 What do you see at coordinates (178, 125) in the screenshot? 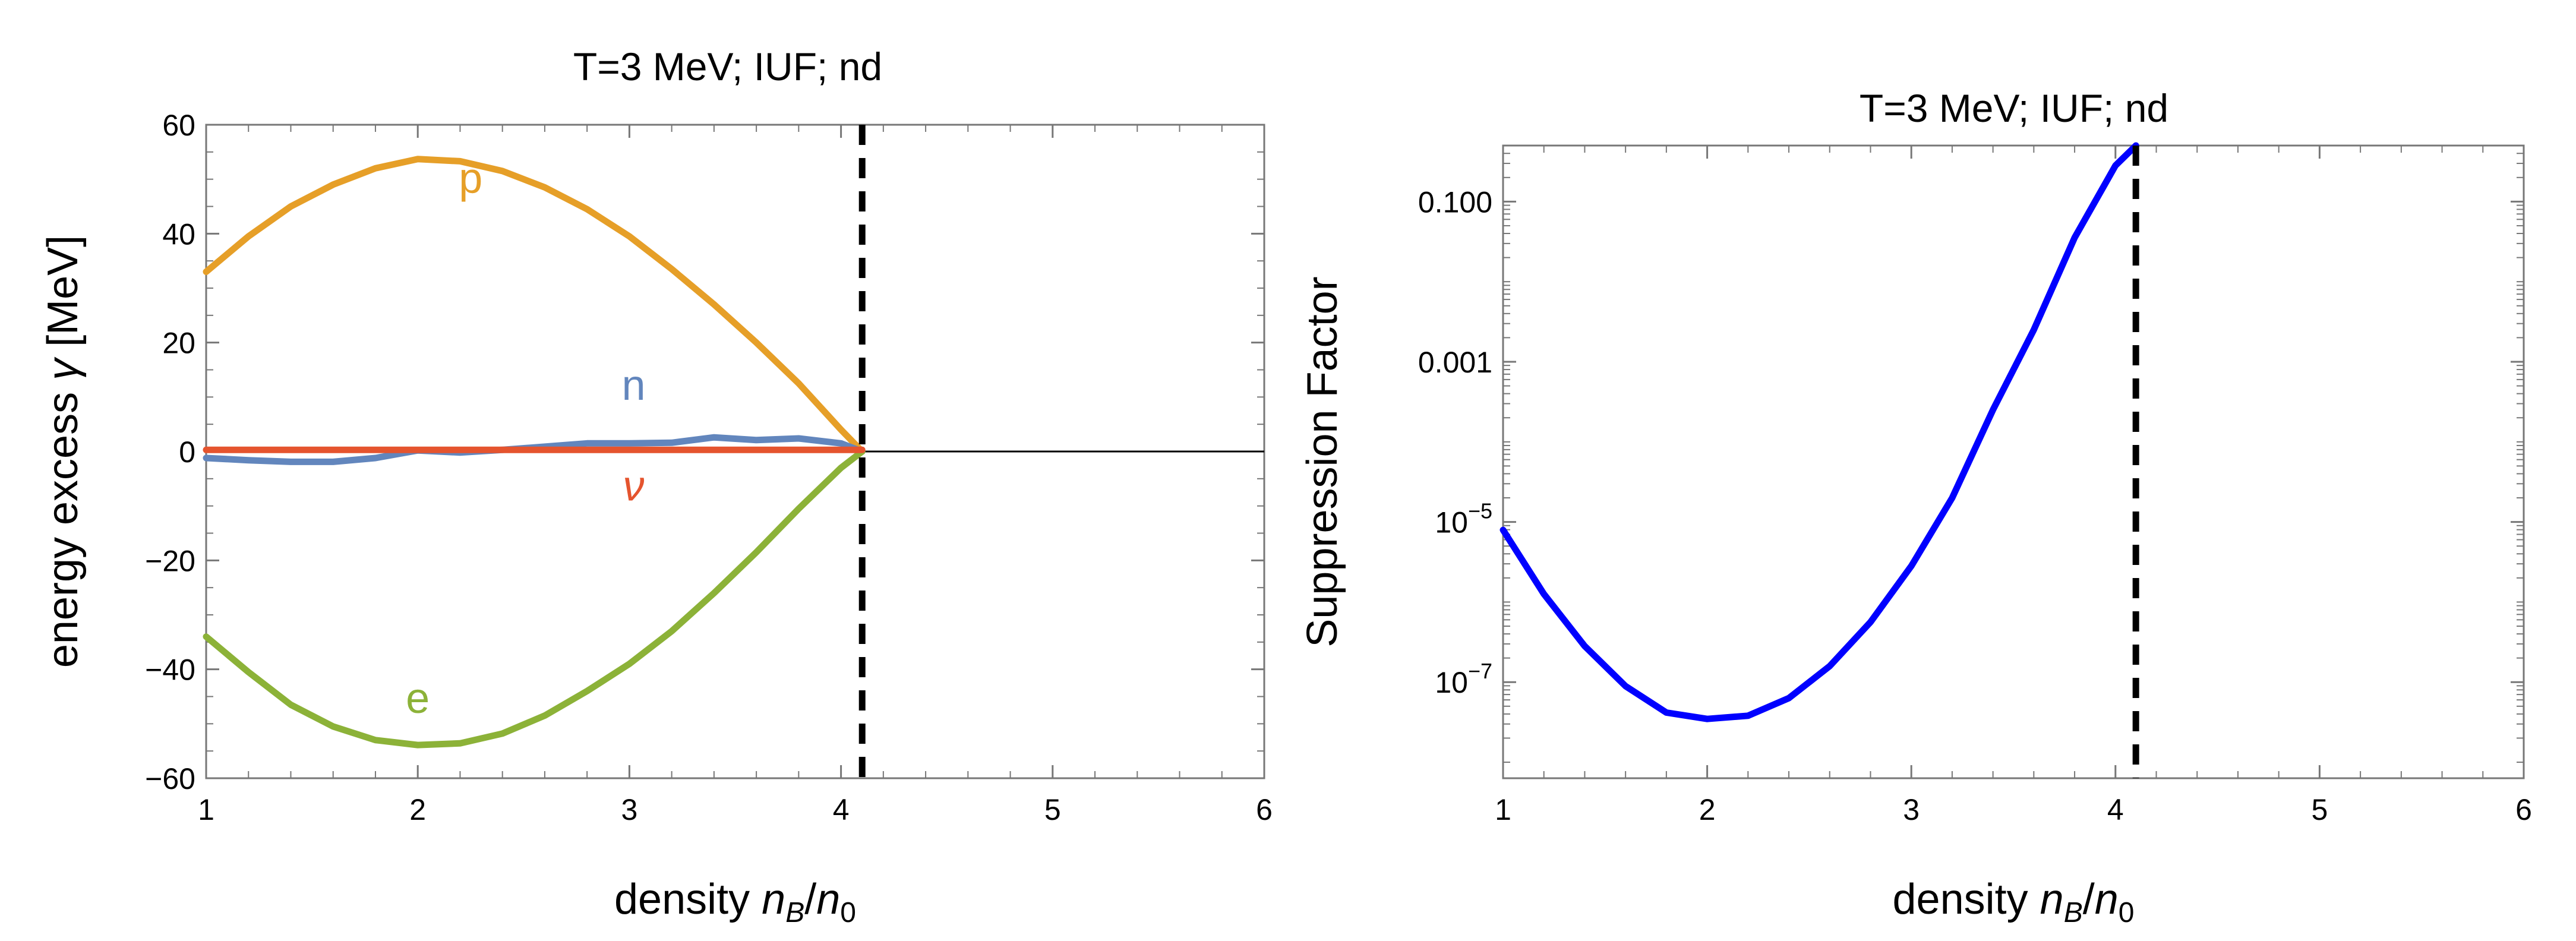
I see `y-tick-label: 60` at bounding box center [178, 125].